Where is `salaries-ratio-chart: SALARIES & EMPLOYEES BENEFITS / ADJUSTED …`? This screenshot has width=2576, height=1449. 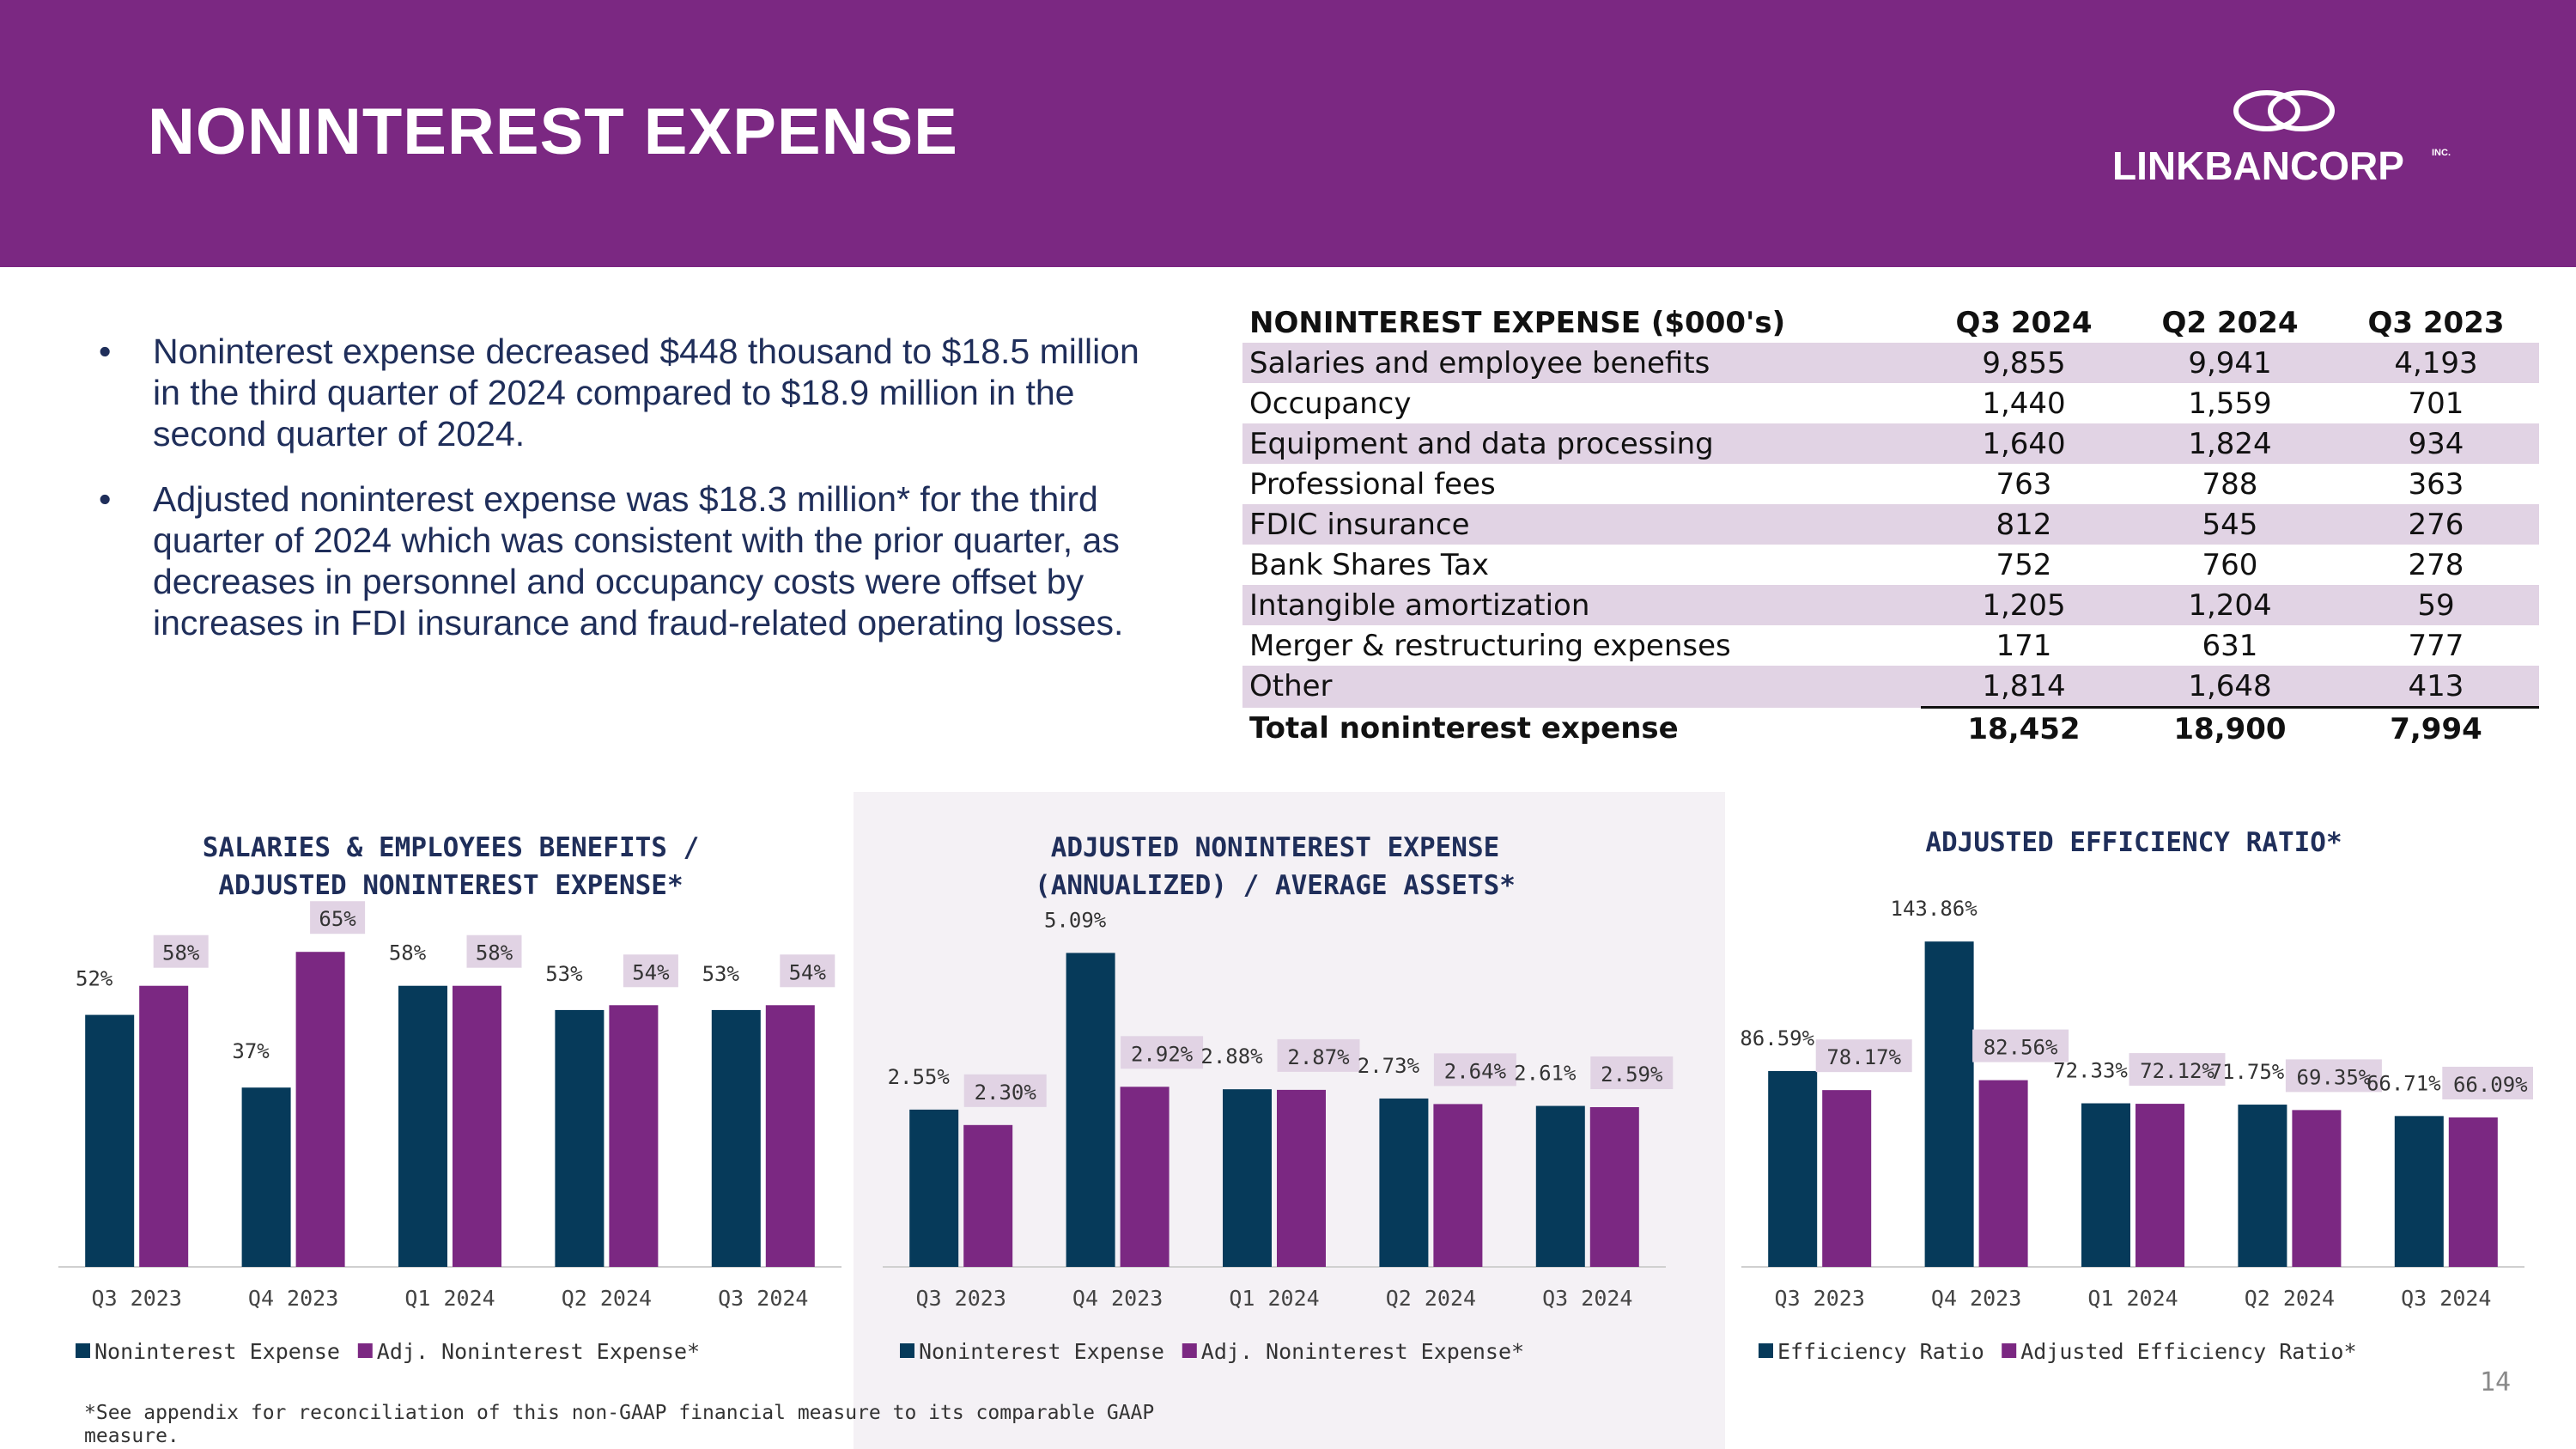 salaries-ratio-chart: SALARIES & EMPLOYEES BENEFITS / ADJUSTED … is located at coordinates (451, 1101).